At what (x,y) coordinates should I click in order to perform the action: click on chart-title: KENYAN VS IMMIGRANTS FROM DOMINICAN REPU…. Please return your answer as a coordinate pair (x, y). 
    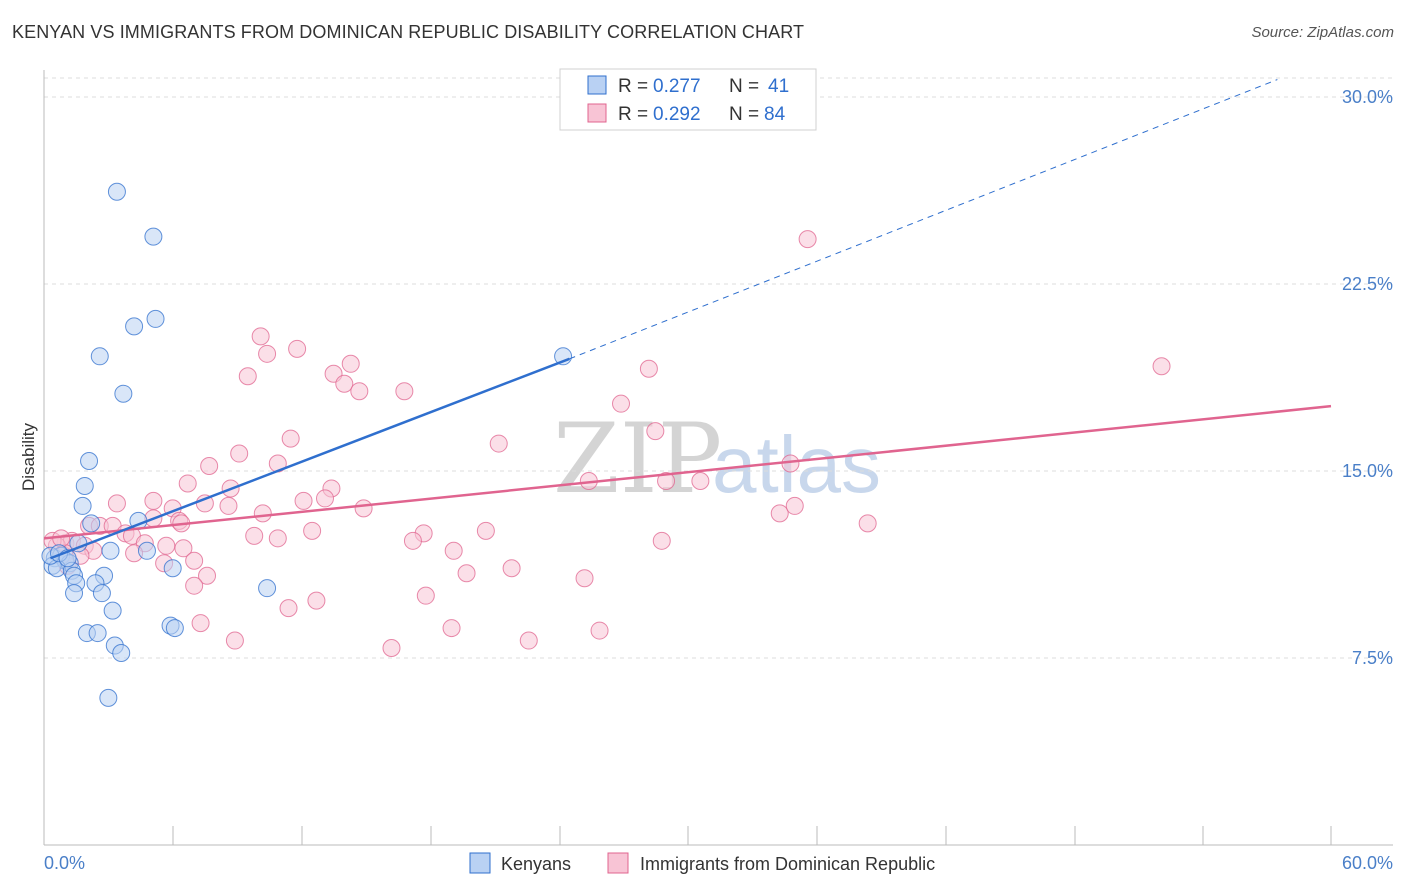
    Looking at the image, I should click on (408, 32).